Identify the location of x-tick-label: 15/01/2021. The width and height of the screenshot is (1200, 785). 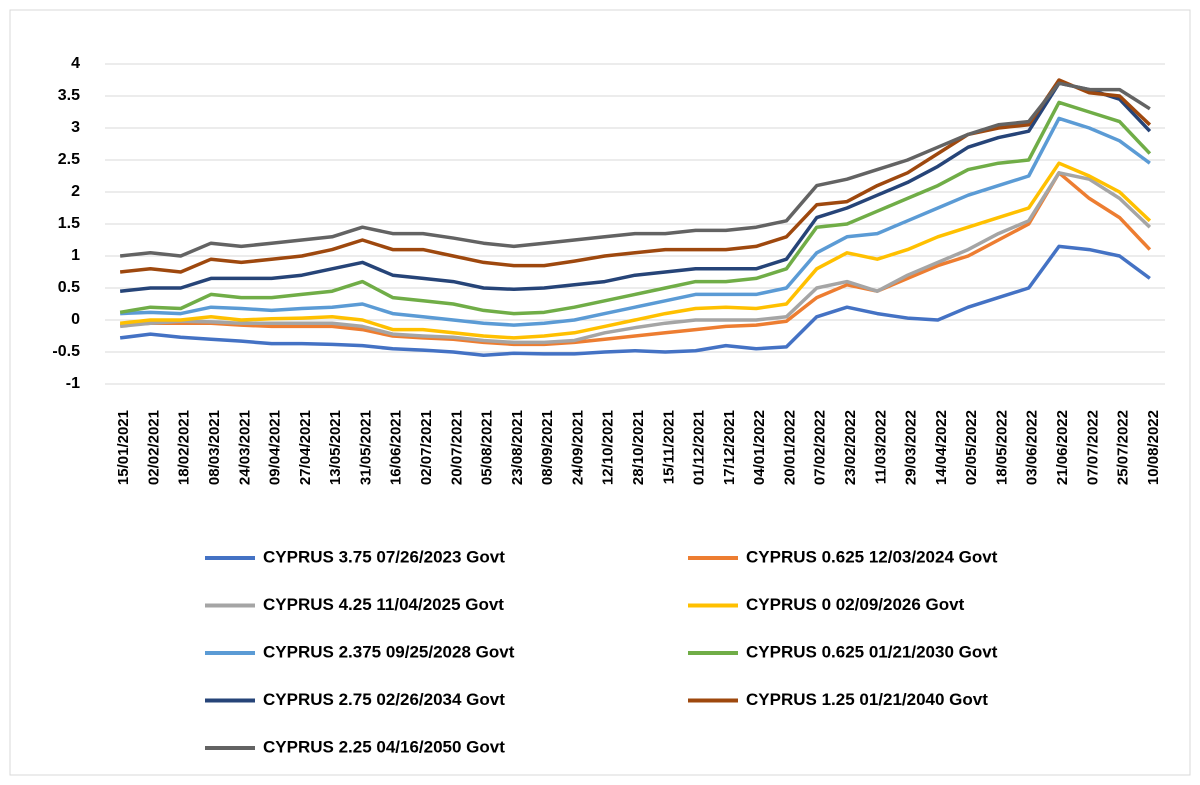
(123, 447).